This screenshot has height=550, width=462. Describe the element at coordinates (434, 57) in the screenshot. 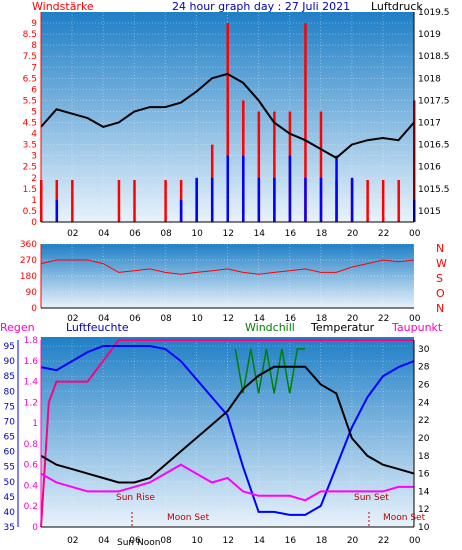

I see `pressure-tick-1018.5: 1018.5` at that location.